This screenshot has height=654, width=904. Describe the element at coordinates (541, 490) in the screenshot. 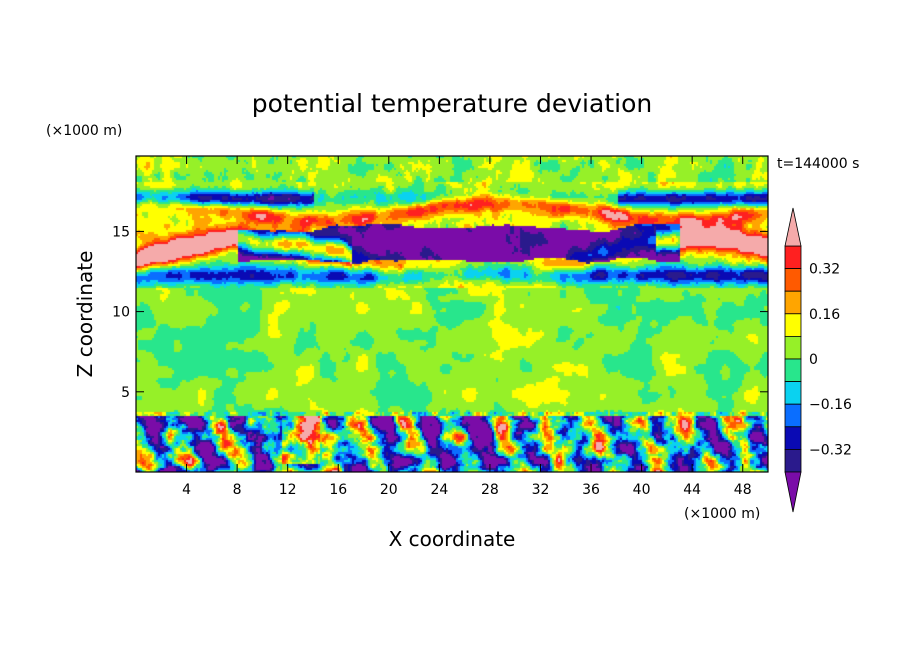

I see `x-tick-label: 32` at that location.